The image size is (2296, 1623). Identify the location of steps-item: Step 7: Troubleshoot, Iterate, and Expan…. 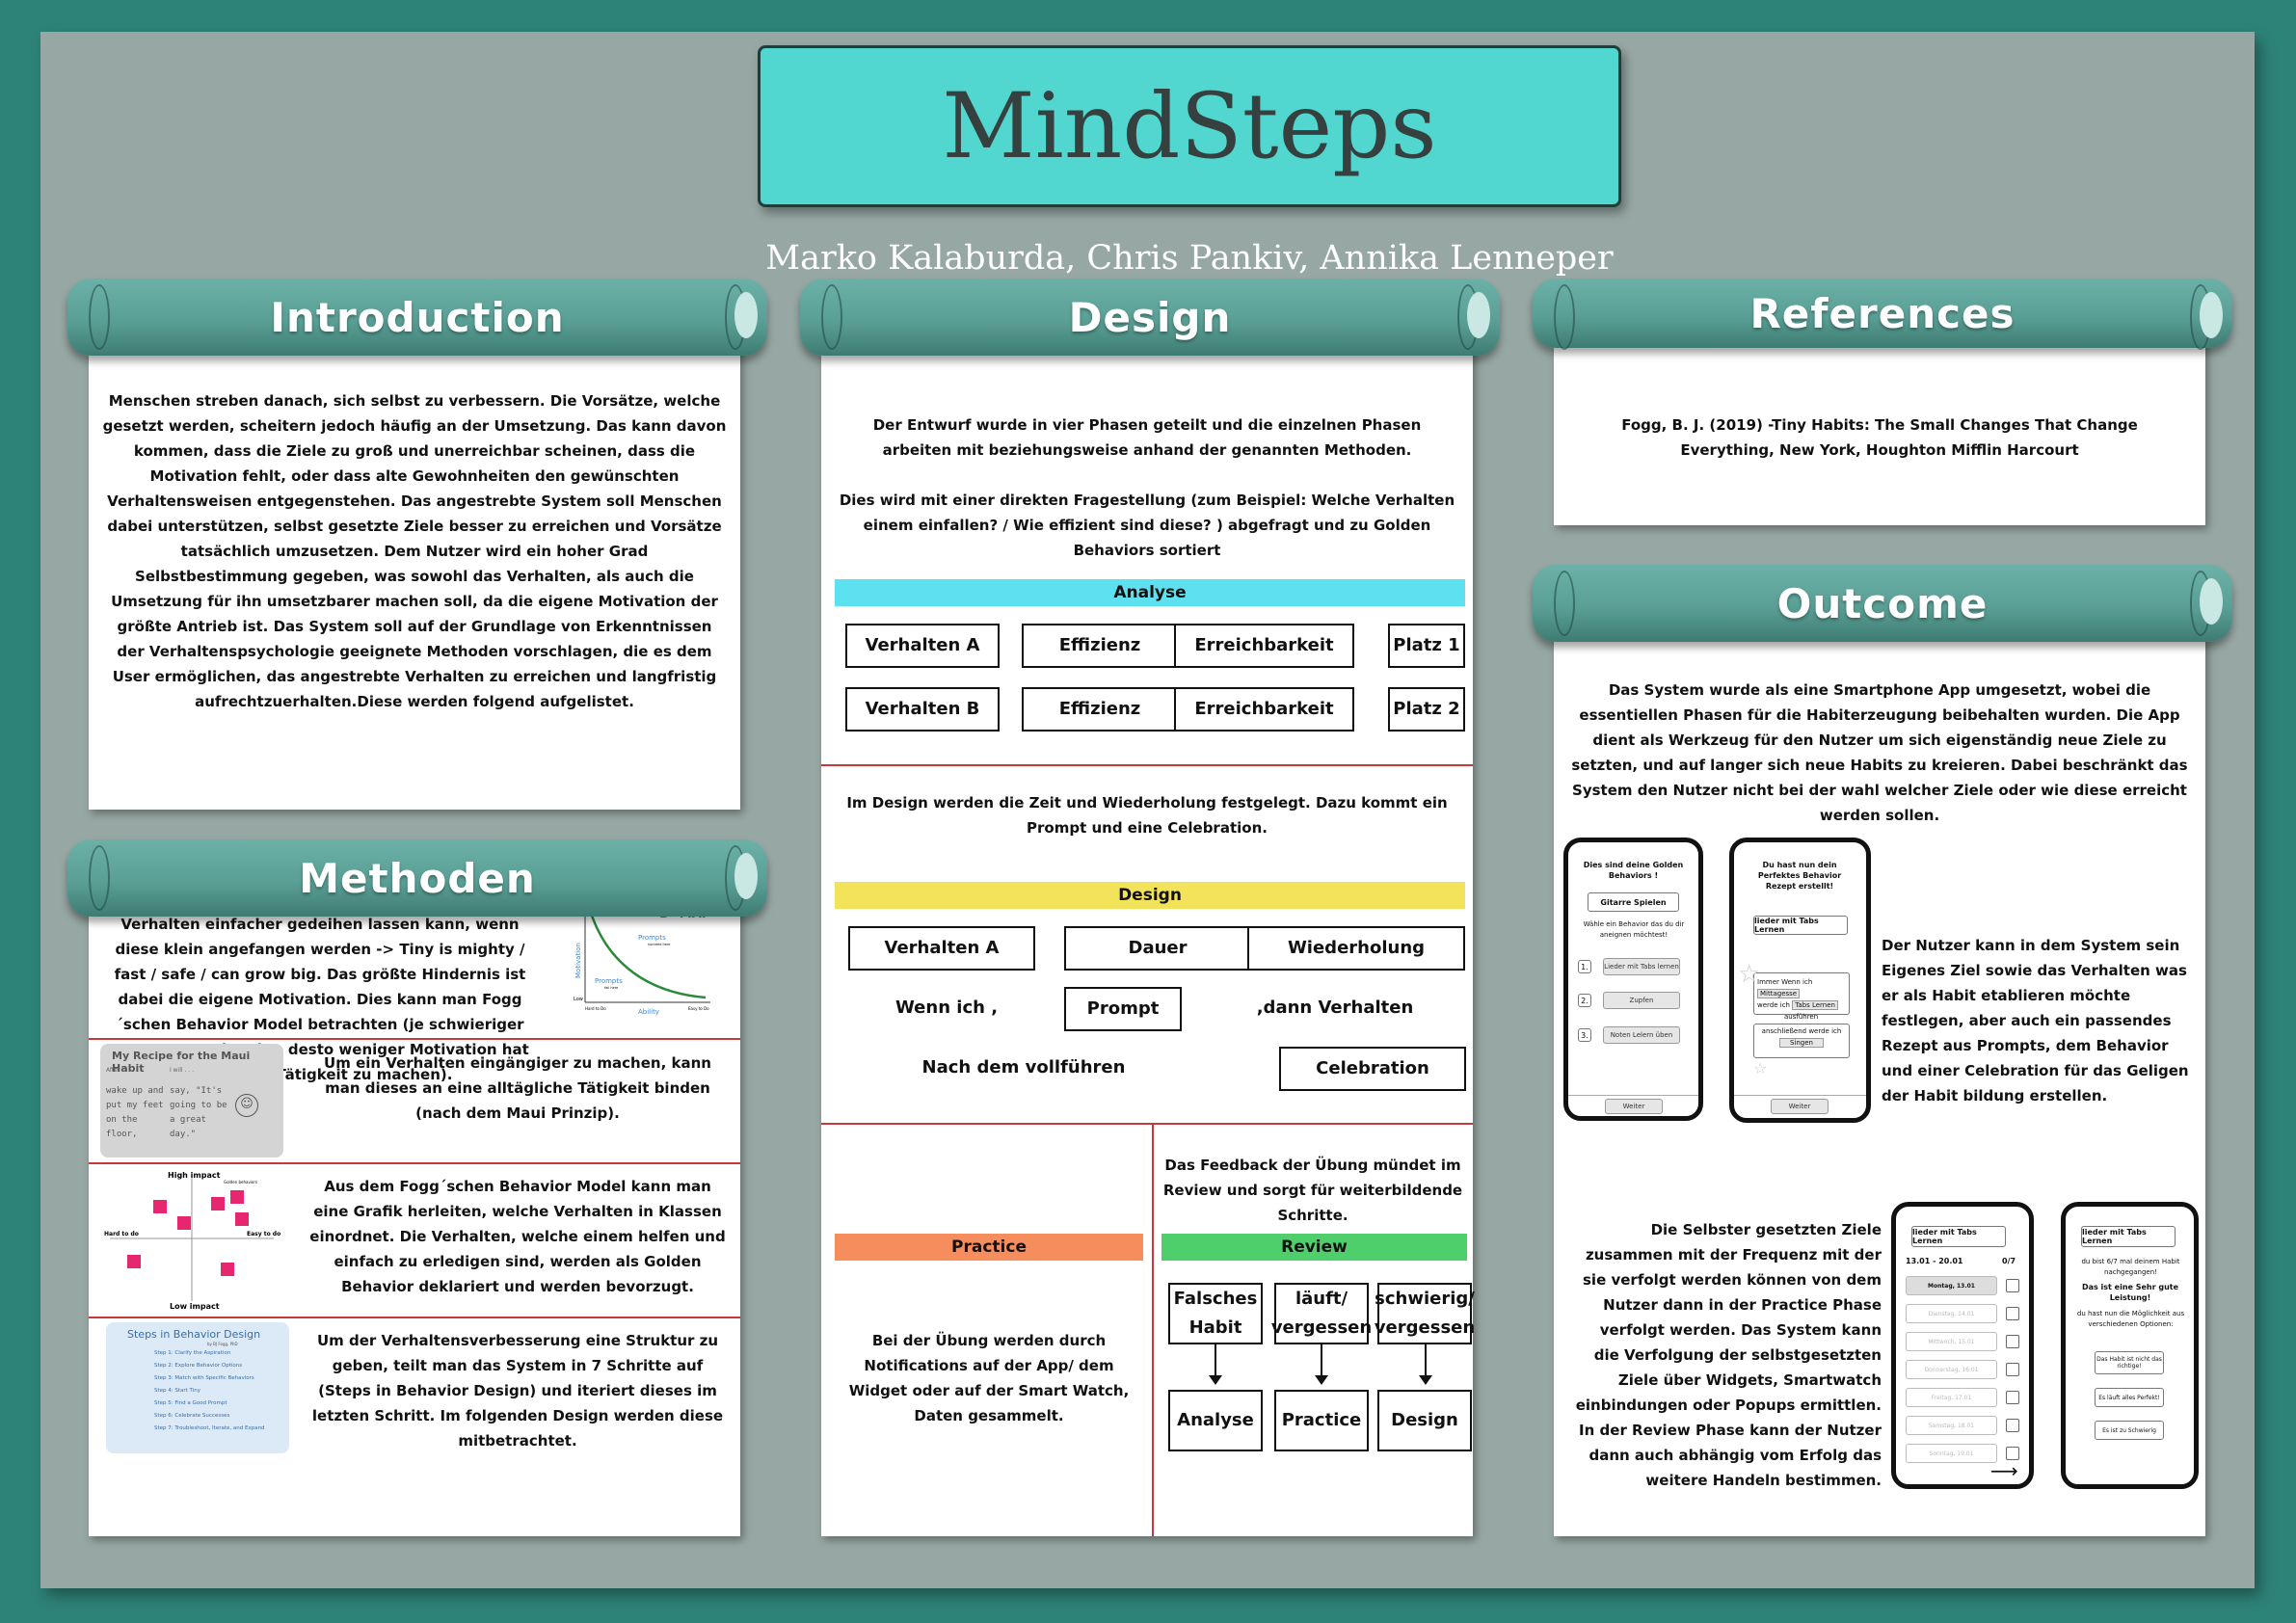
(209, 1428).